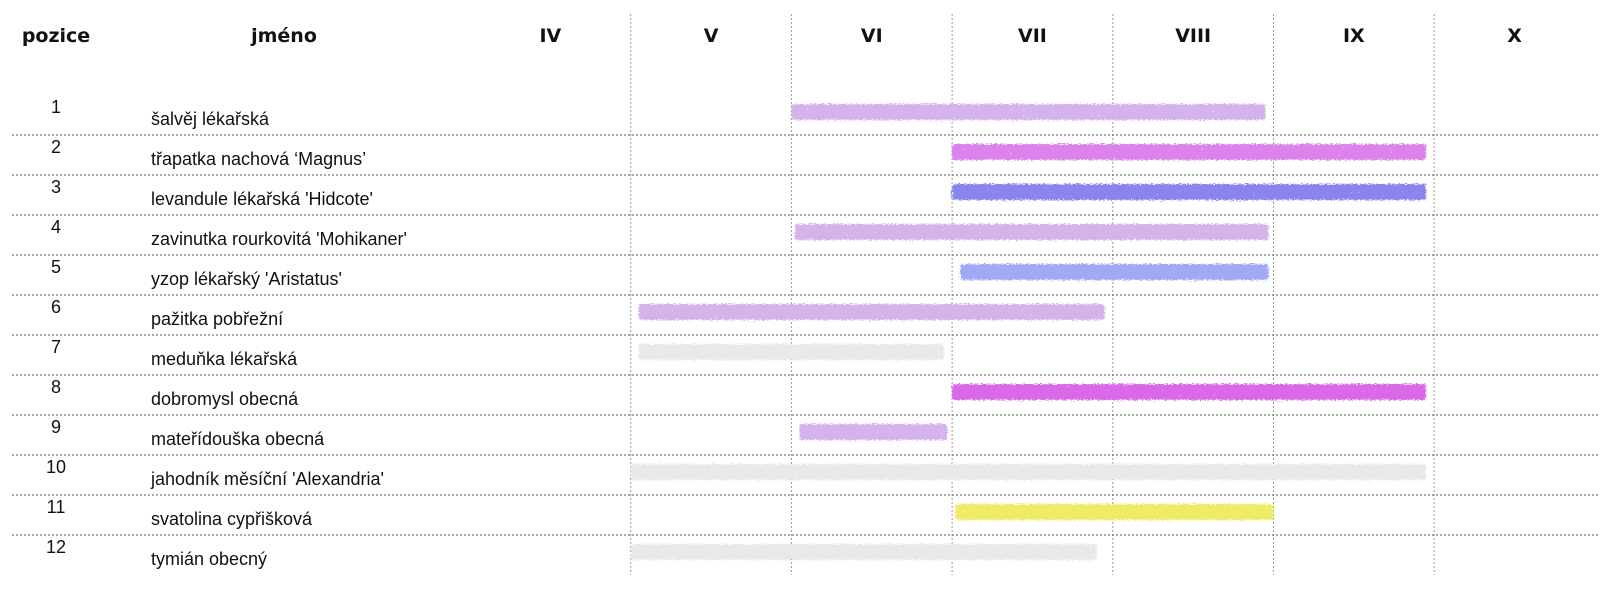 The image size is (1600, 600). Describe the element at coordinates (1354, 36) in the screenshot. I see `month-label-ix: IX` at that location.